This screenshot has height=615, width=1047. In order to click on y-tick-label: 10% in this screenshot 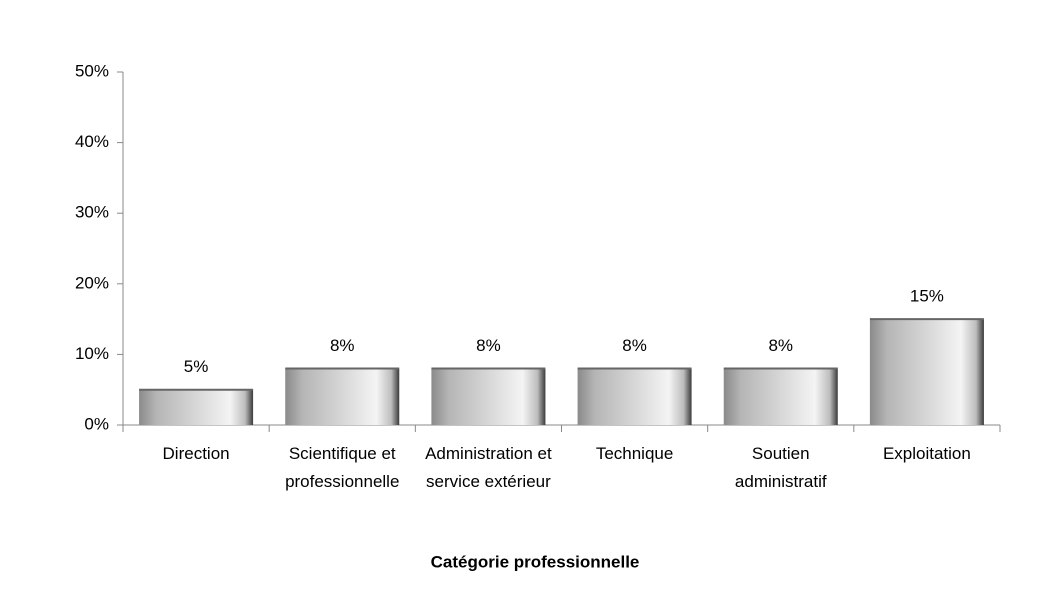, I will do `click(92, 353)`.